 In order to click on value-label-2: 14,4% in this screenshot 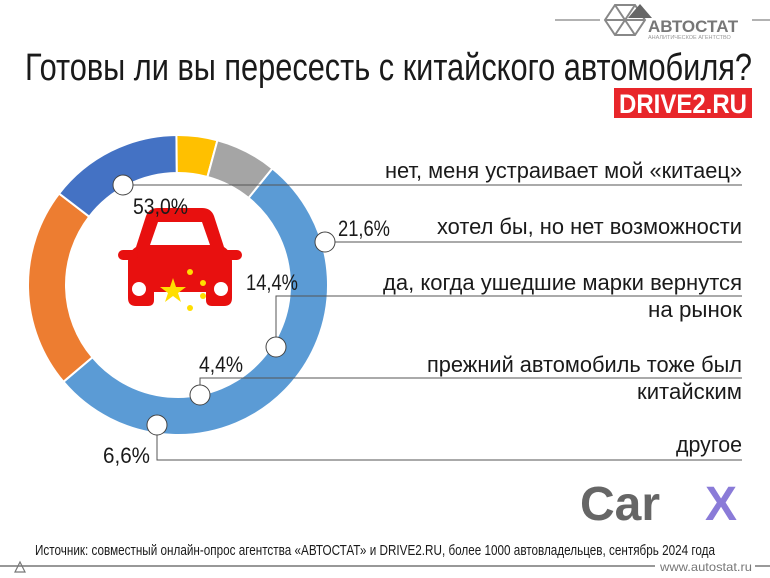, I will do `click(272, 282)`.